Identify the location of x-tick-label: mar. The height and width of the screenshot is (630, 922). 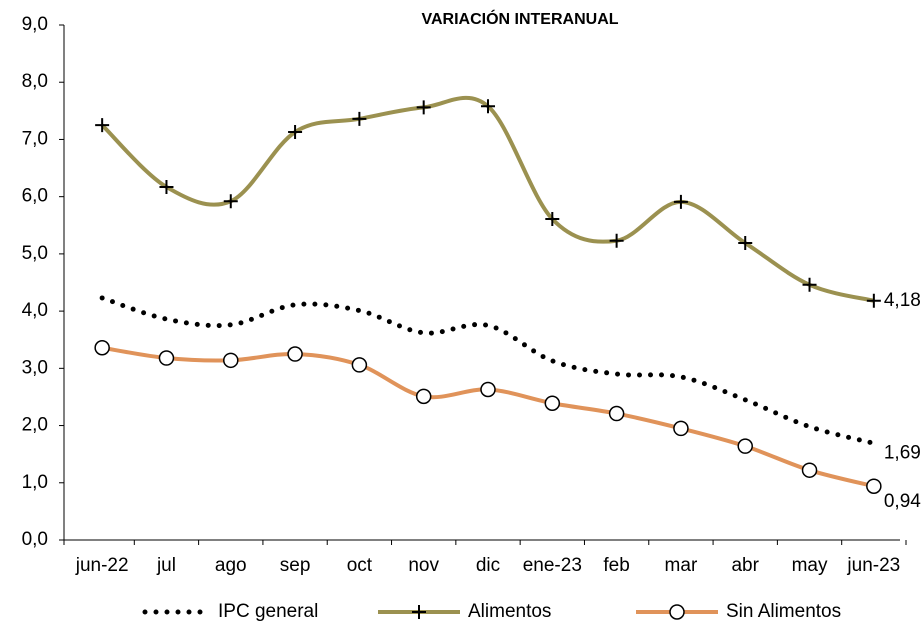
(681, 565).